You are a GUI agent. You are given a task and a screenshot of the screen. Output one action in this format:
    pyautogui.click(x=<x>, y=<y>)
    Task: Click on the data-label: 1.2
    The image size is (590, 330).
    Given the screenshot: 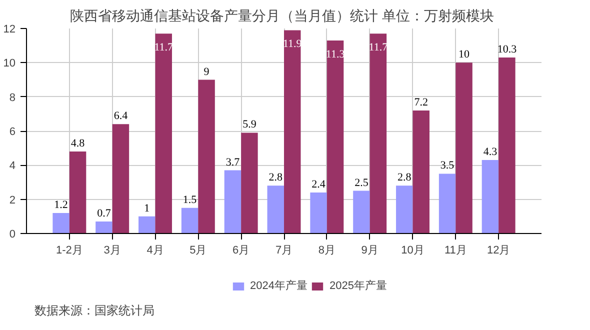 What is the action you would take?
    pyautogui.click(x=61, y=205)
    